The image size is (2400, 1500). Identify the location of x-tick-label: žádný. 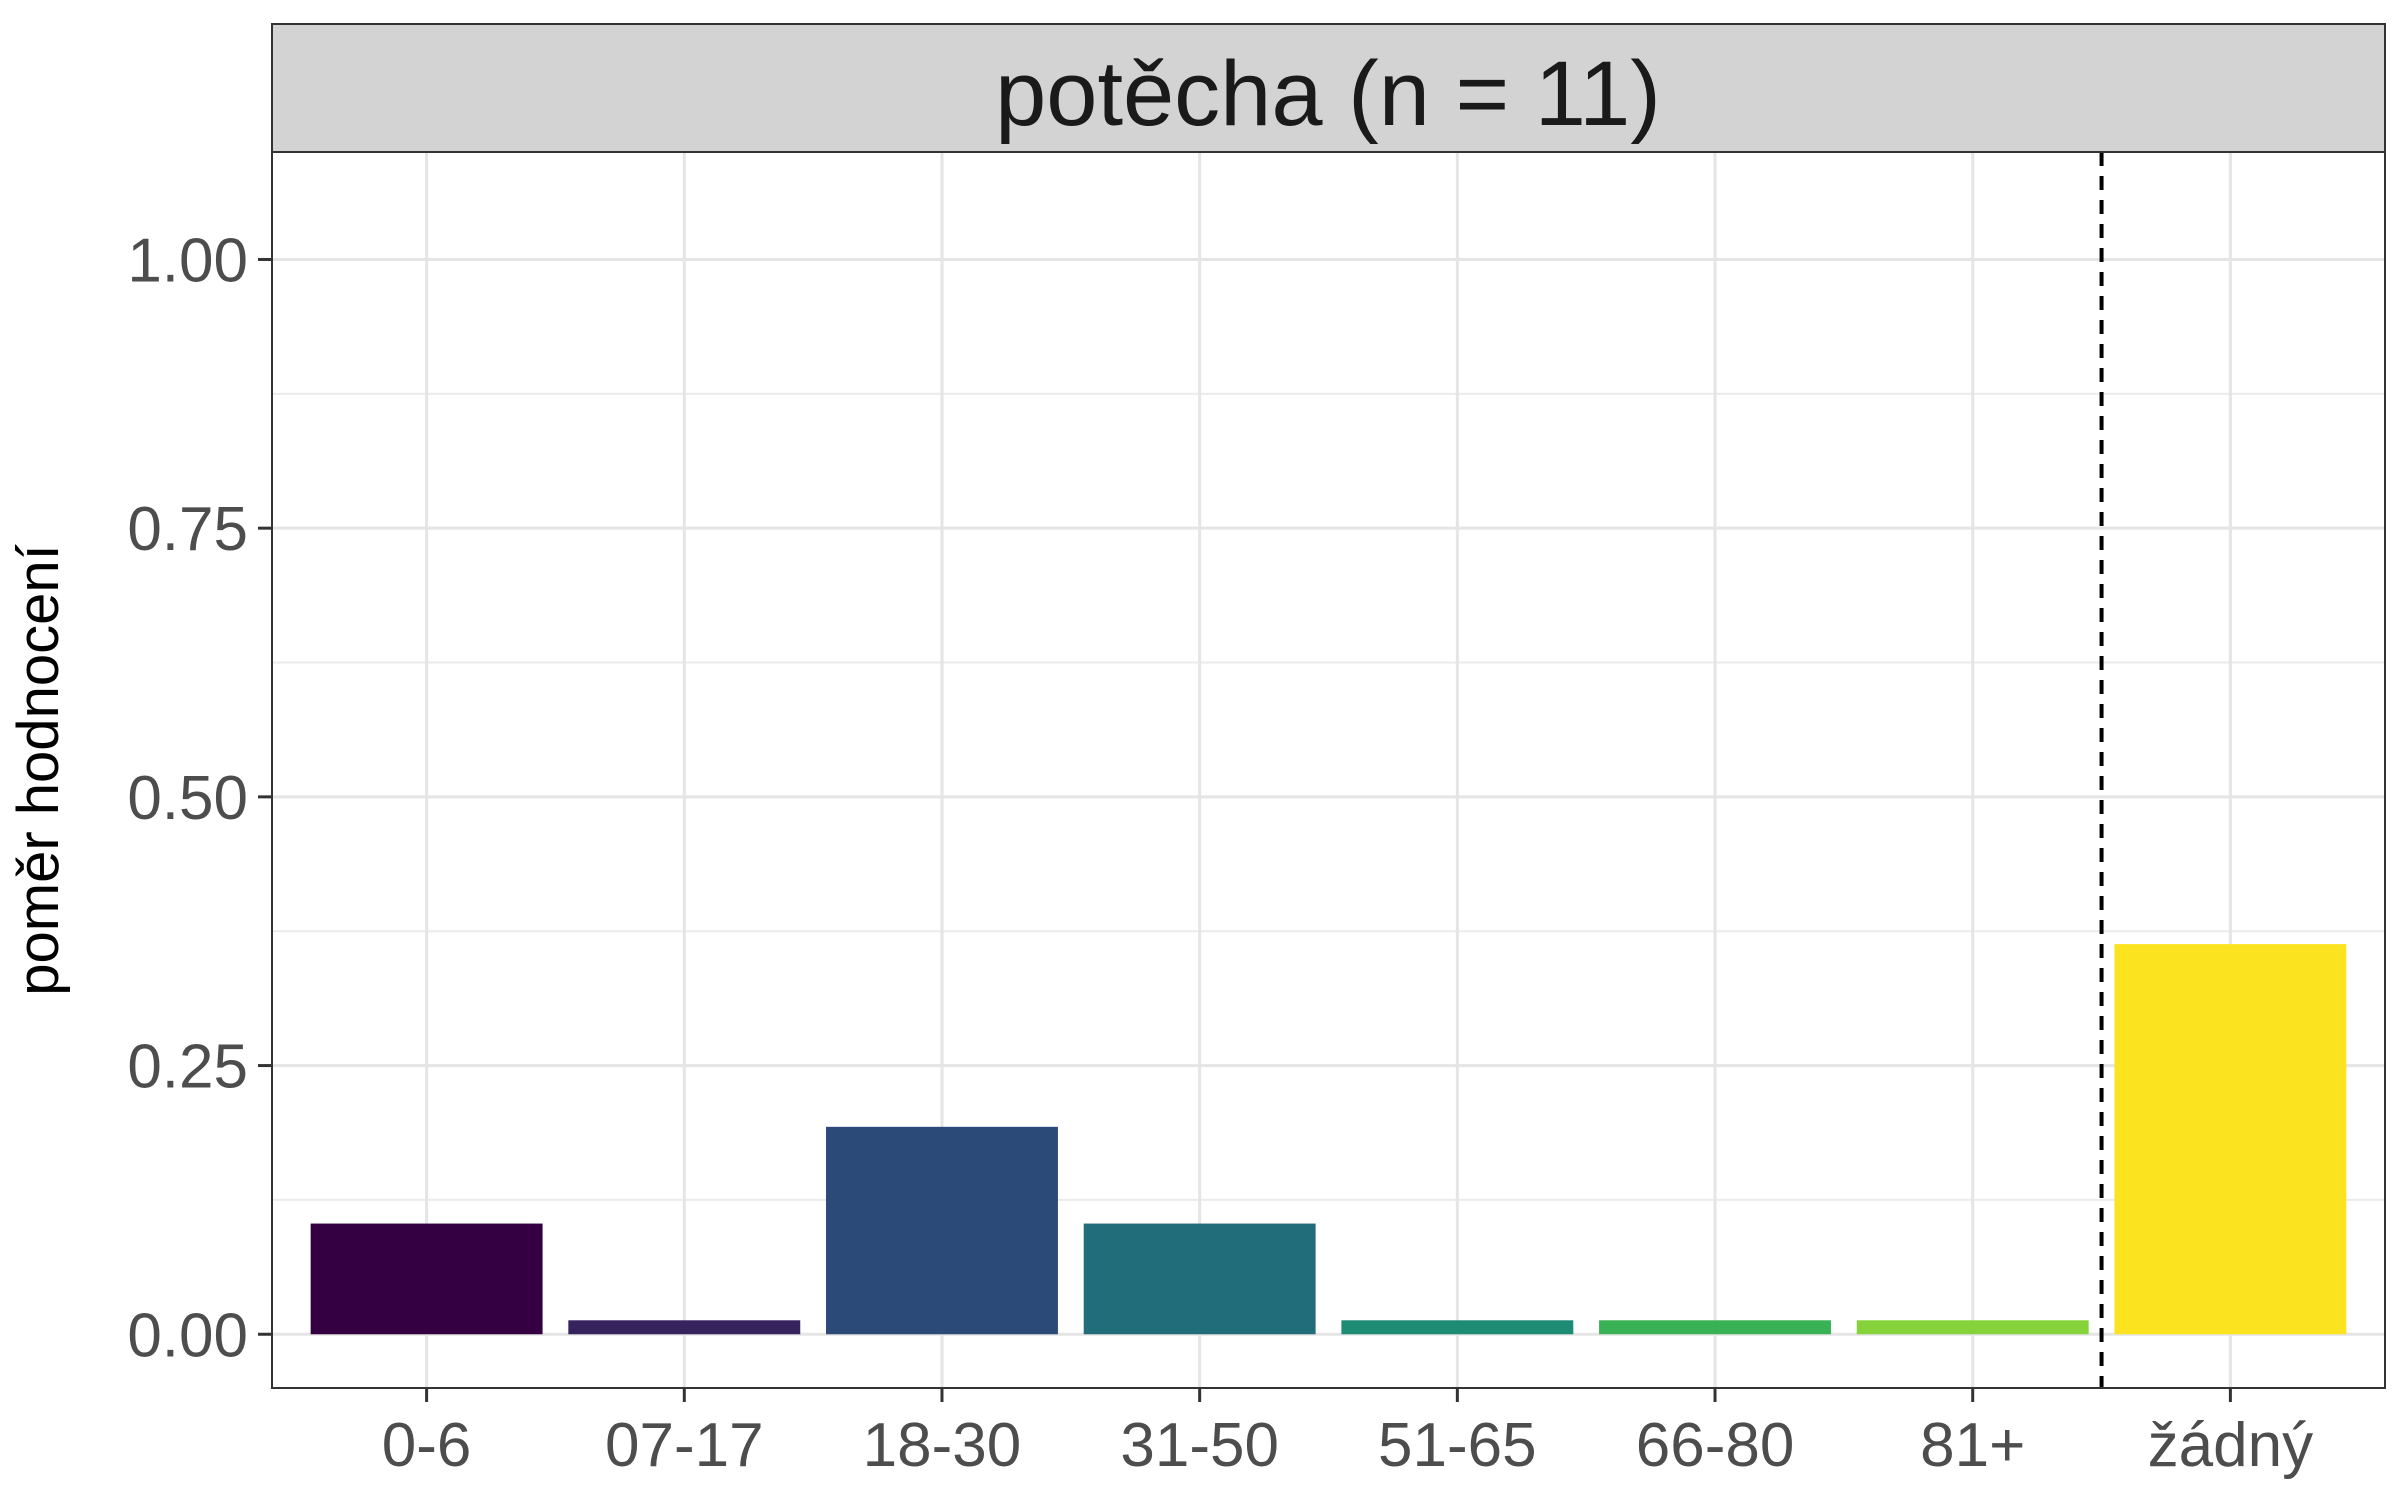
(2230, 1445).